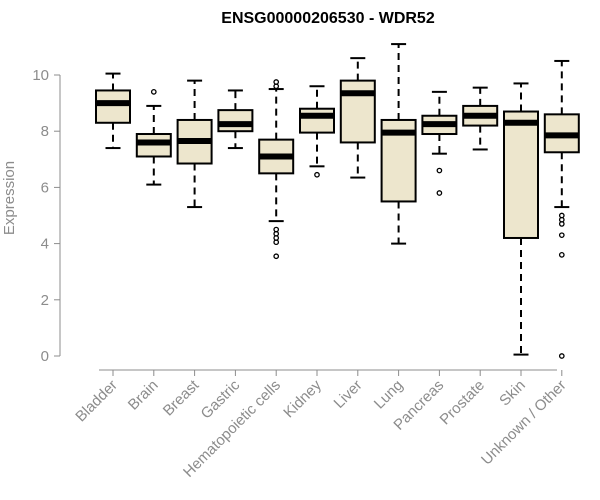  What do you see at coordinates (45, 356) in the screenshot?
I see `y-tick-label: 0` at bounding box center [45, 356].